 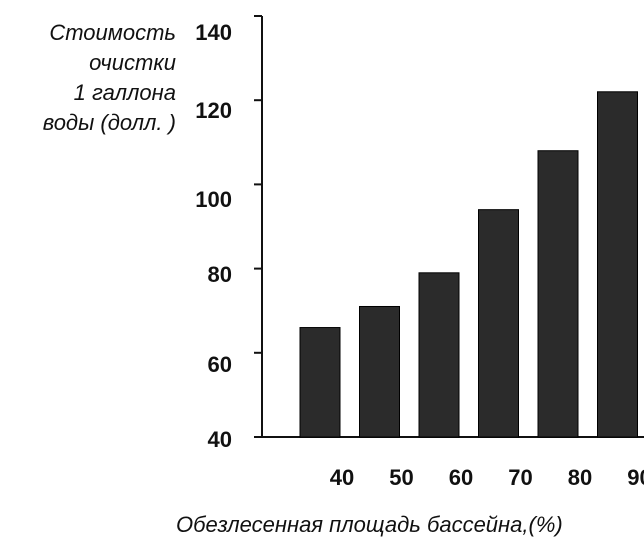 I want to click on x-tick-label: 90, so click(x=635, y=477).